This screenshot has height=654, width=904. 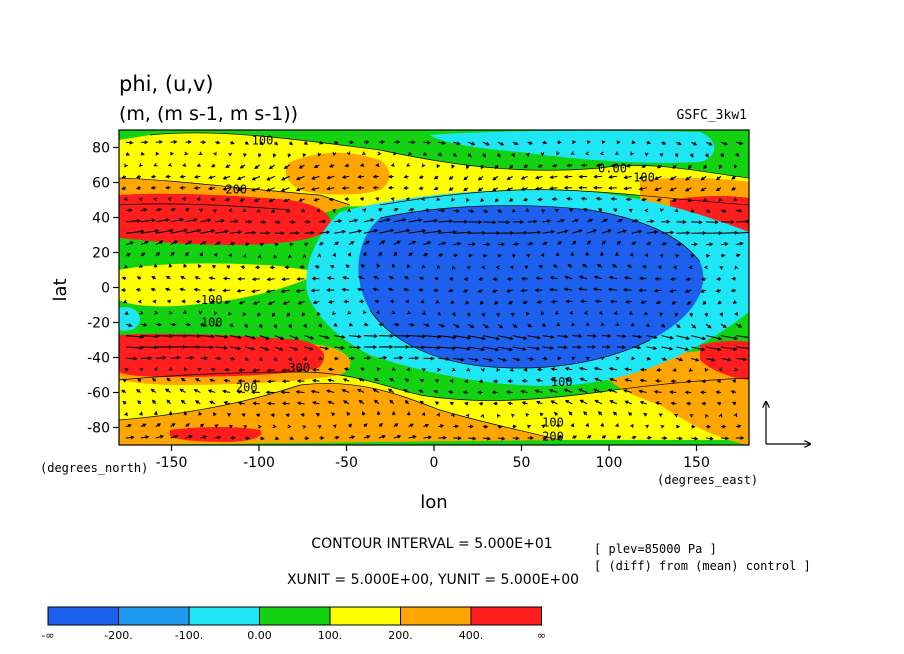 I want to click on blue-tropics, so click(x=531, y=287).